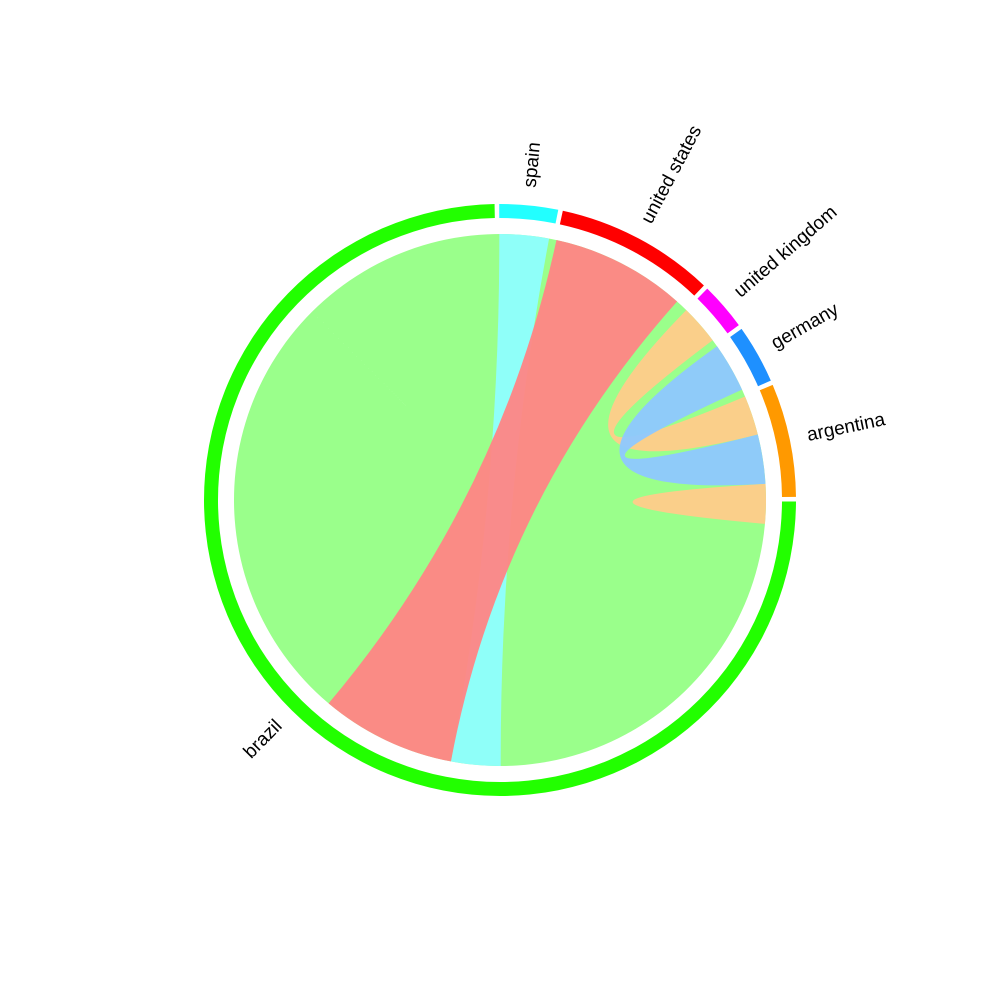 The image size is (1000, 1000). What do you see at coordinates (718, 311) in the screenshot?
I see `sector-united-kingdom` at bounding box center [718, 311].